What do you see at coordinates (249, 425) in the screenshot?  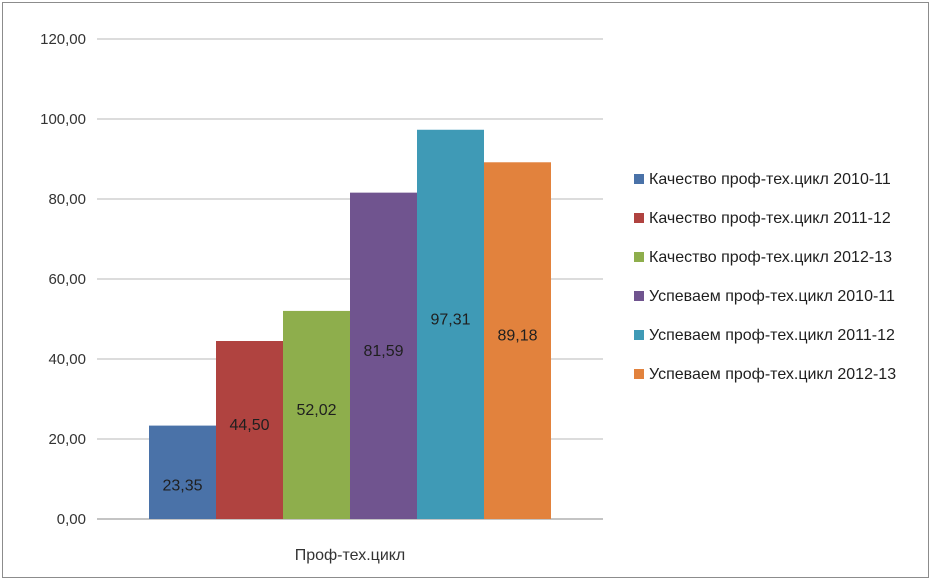 I see `data-label: 44,50` at bounding box center [249, 425].